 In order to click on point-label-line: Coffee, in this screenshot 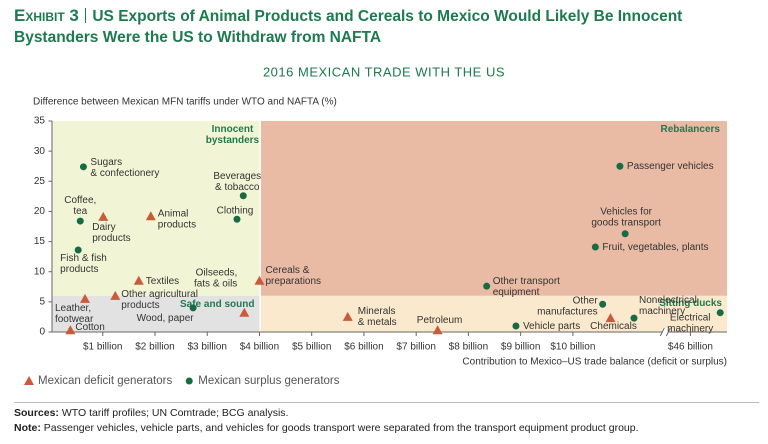, I will do `click(80, 200)`.